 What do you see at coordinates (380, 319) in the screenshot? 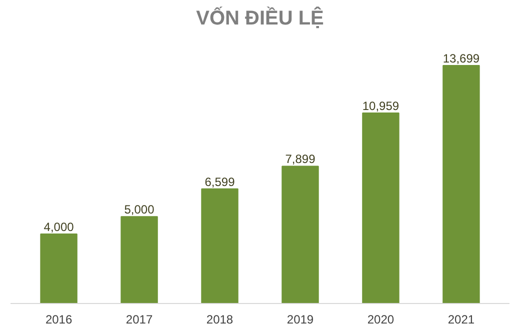
I see `x-tick-label: 2020` at bounding box center [380, 319].